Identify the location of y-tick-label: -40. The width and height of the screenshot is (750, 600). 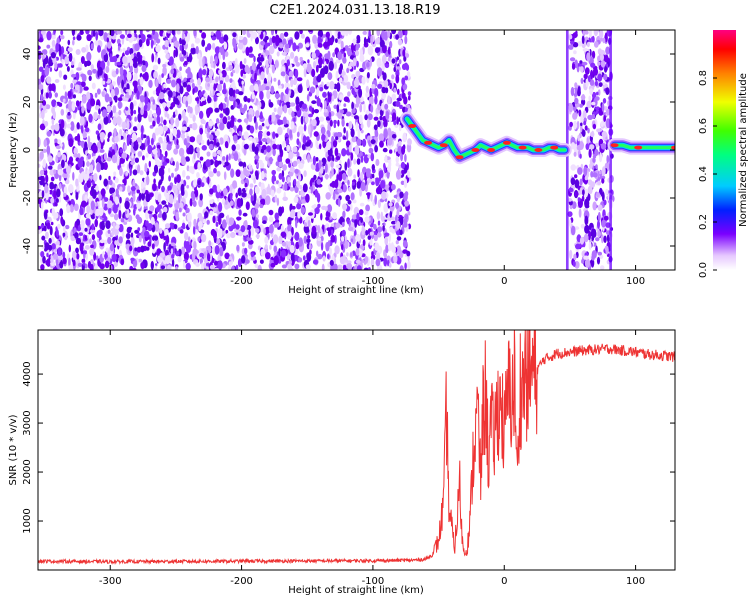
(27, 246).